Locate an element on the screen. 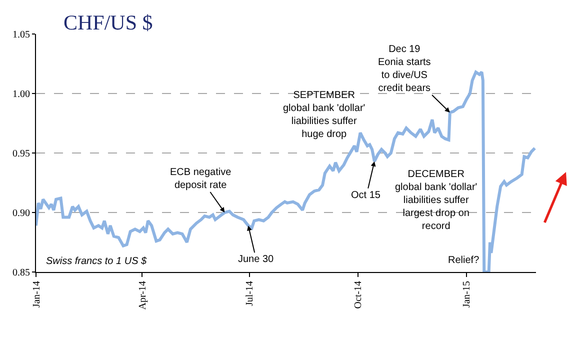  annotation: June 30 is located at coordinates (256, 259).